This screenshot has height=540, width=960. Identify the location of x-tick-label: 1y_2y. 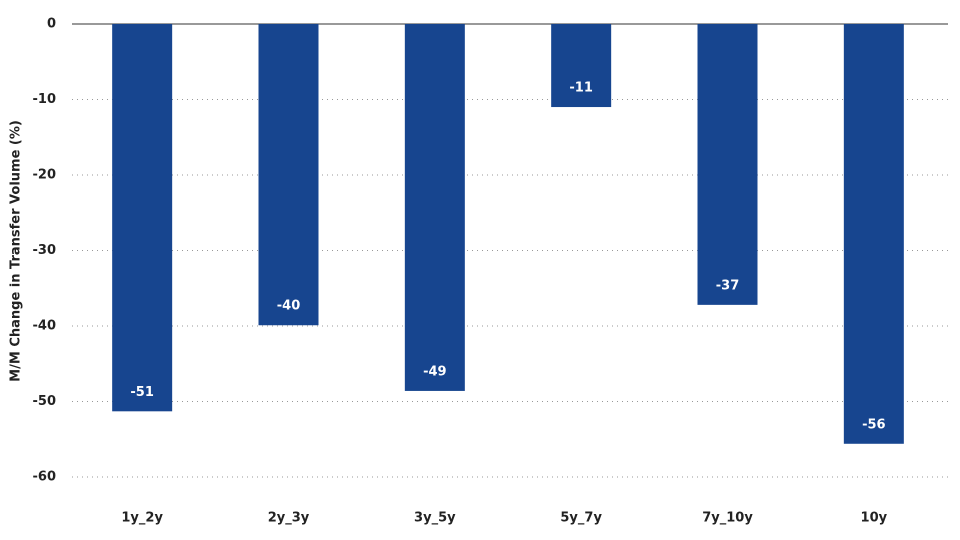
(142, 518).